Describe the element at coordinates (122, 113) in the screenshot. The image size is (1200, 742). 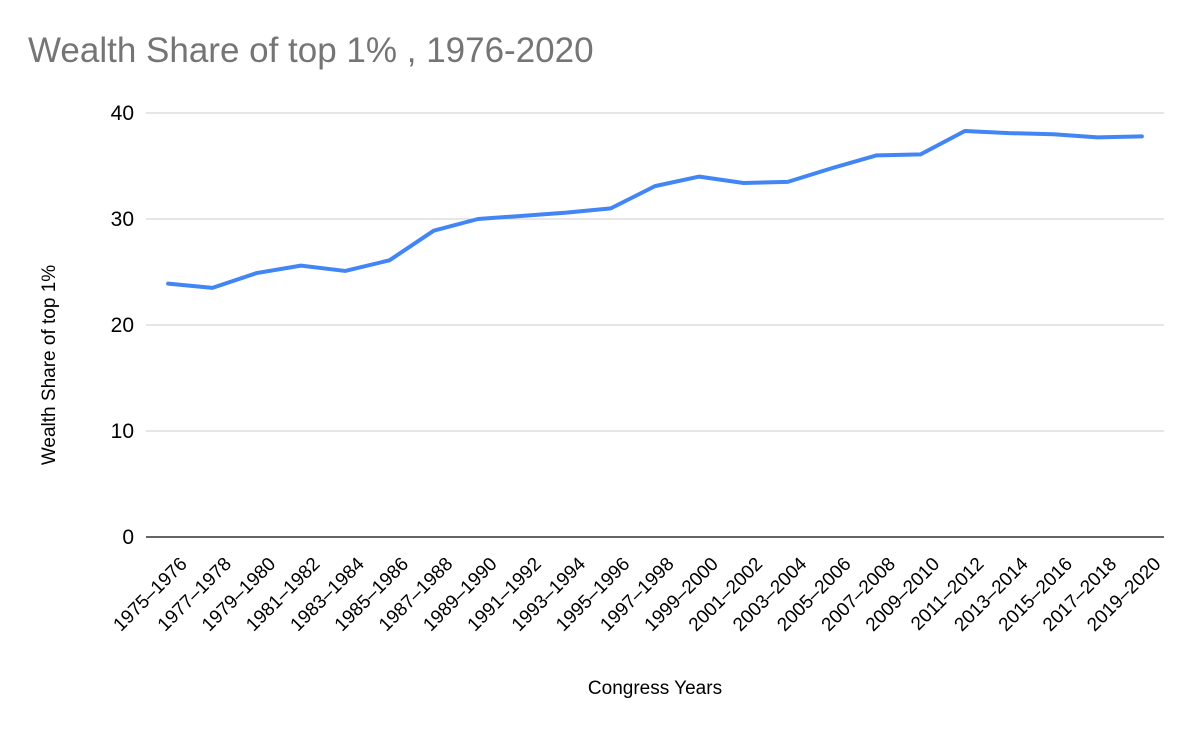
I see `y-axis-tick-label: 40` at that location.